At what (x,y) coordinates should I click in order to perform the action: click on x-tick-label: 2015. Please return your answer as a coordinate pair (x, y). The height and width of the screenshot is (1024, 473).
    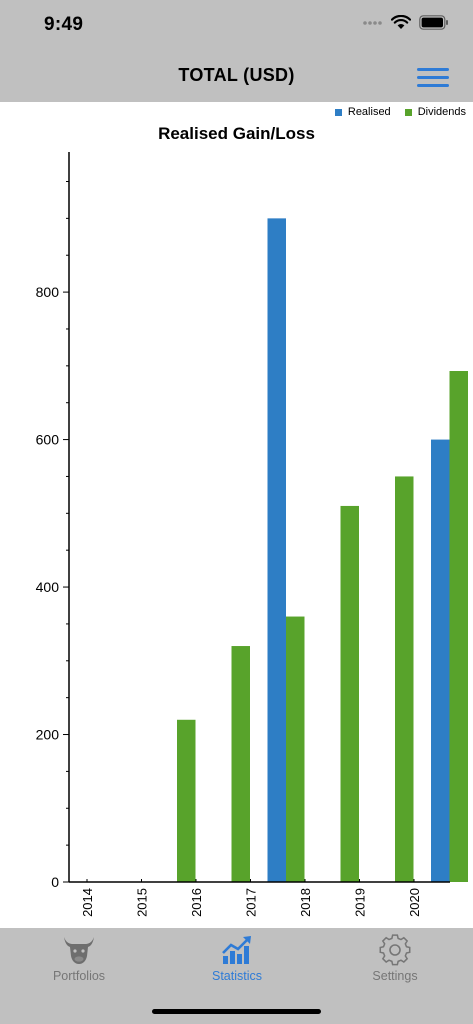
    Looking at the image, I should click on (142, 902).